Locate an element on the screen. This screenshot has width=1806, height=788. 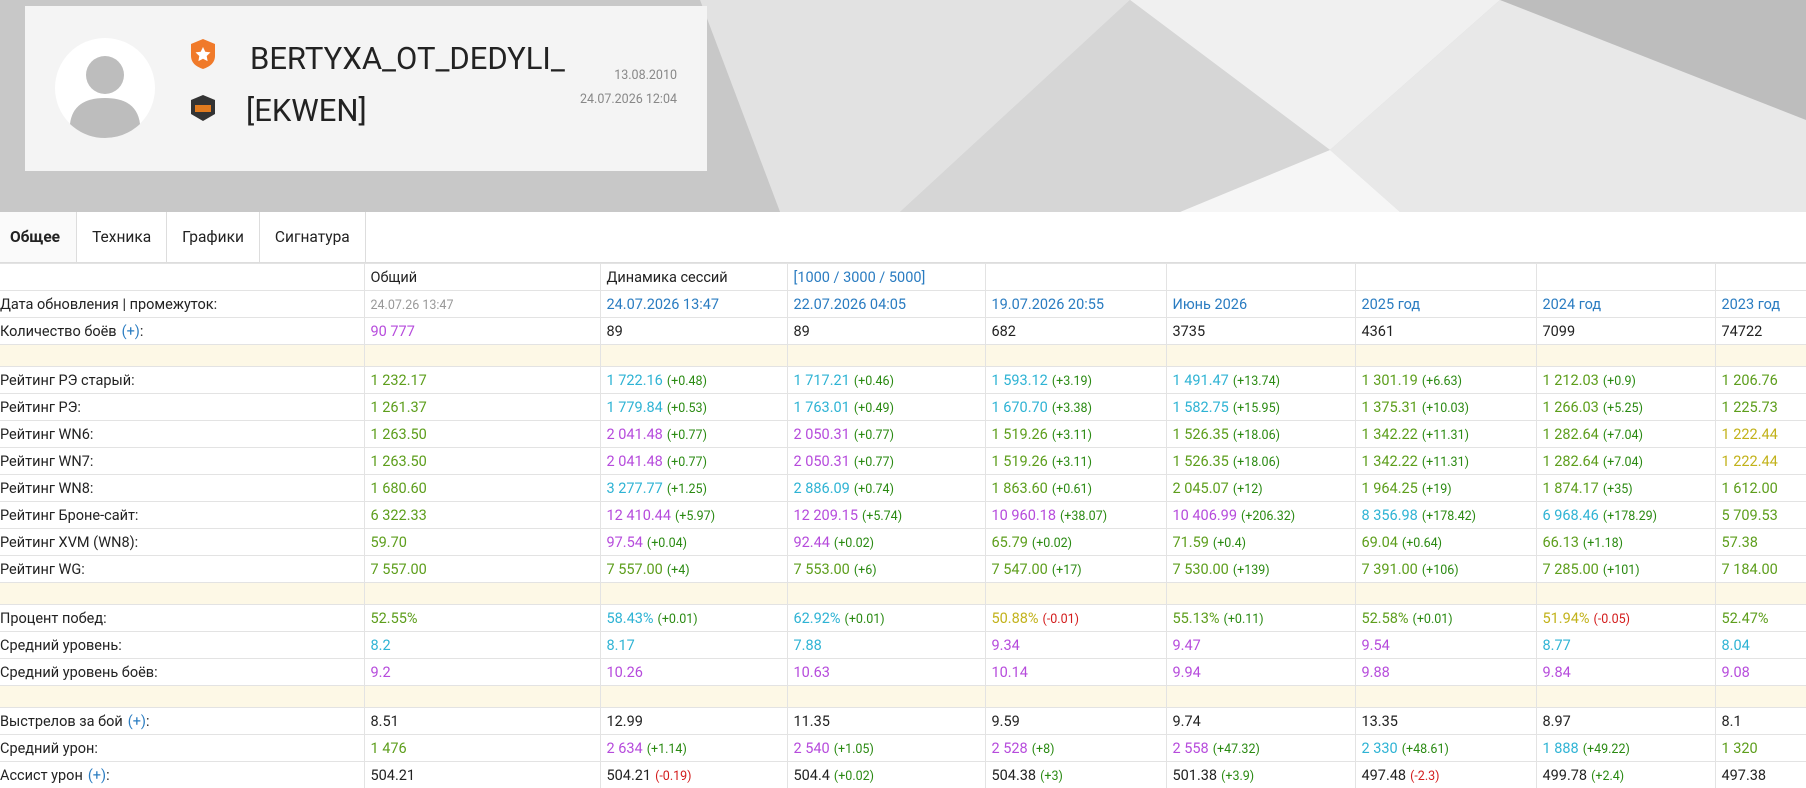
delta: (+6) is located at coordinates (865, 570).